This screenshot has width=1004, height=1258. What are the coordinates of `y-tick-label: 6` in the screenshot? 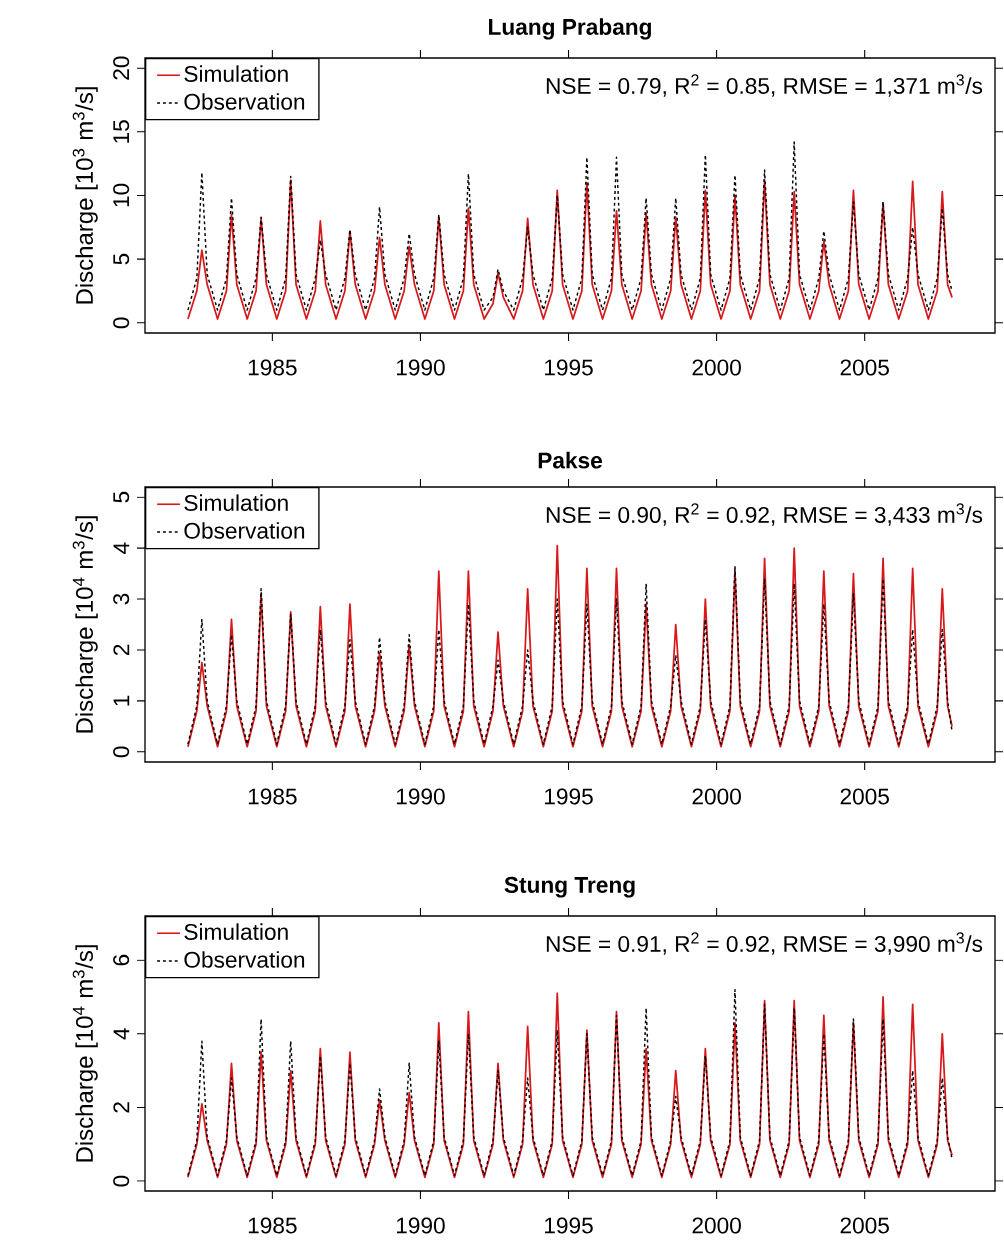 It's located at (121, 960).